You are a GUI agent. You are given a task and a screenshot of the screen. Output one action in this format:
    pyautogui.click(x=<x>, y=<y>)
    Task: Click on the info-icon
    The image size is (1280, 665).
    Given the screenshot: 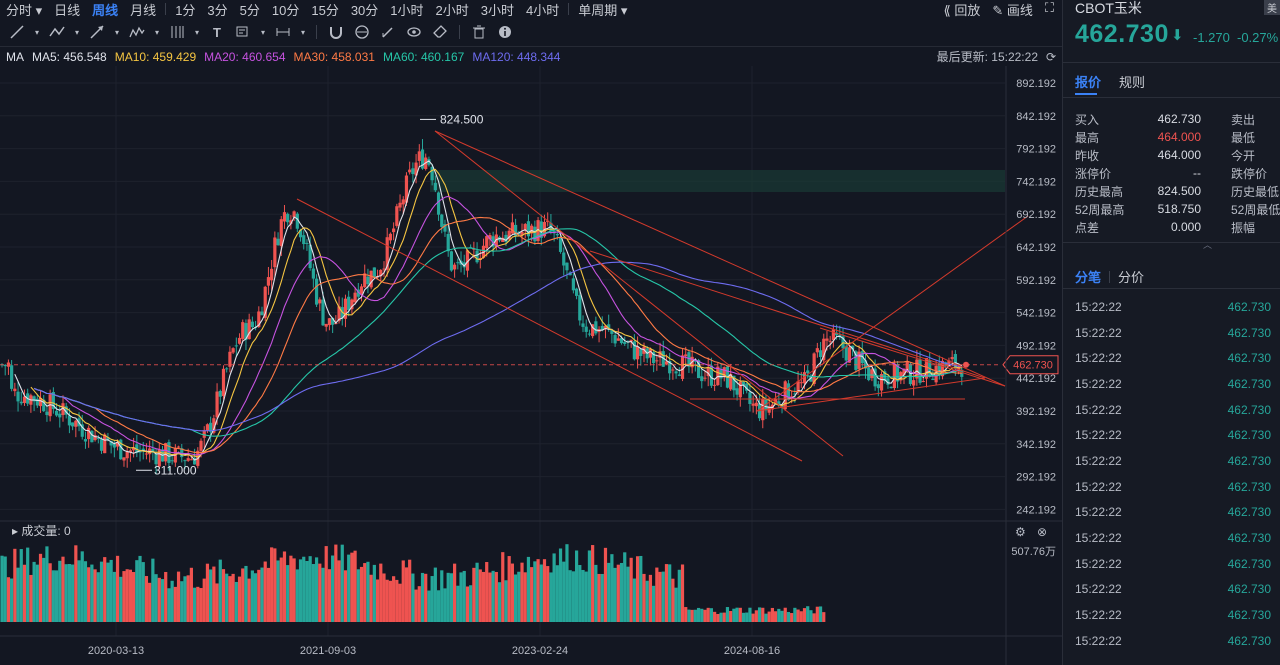 What is the action you would take?
    pyautogui.click(x=505, y=32)
    